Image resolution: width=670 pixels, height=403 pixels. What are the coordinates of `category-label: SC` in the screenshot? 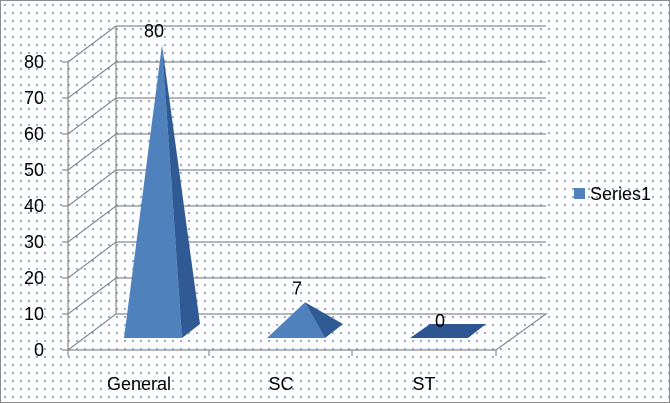 It's located at (280, 384).